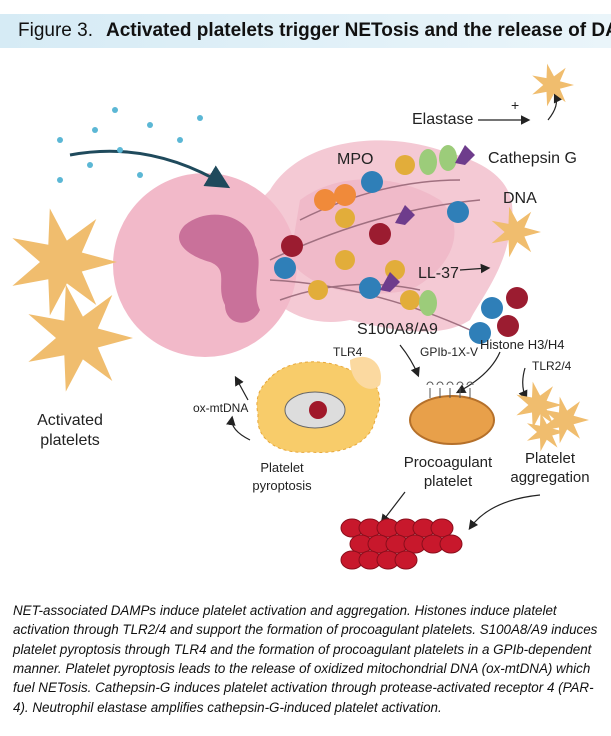  I want to click on label: TLR4, so click(348, 352).